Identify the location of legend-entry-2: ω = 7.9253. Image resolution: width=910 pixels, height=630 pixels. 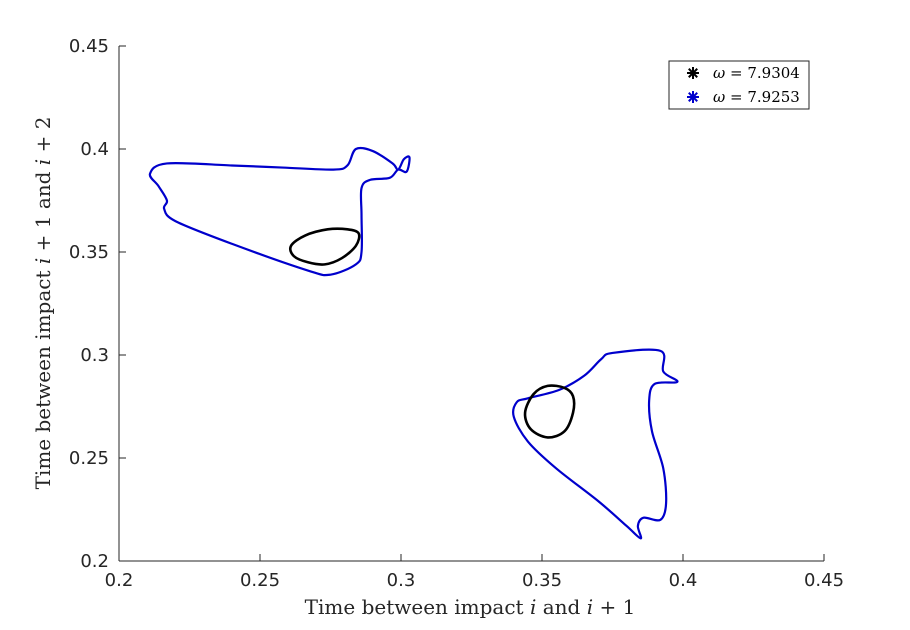
(743, 97).